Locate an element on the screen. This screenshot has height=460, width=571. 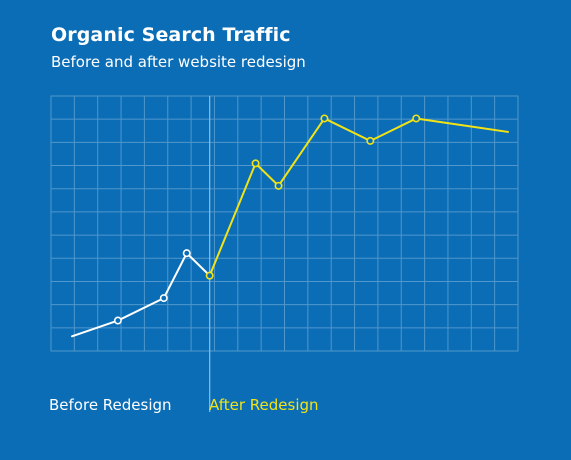
series-line-before is located at coordinates (141, 295).